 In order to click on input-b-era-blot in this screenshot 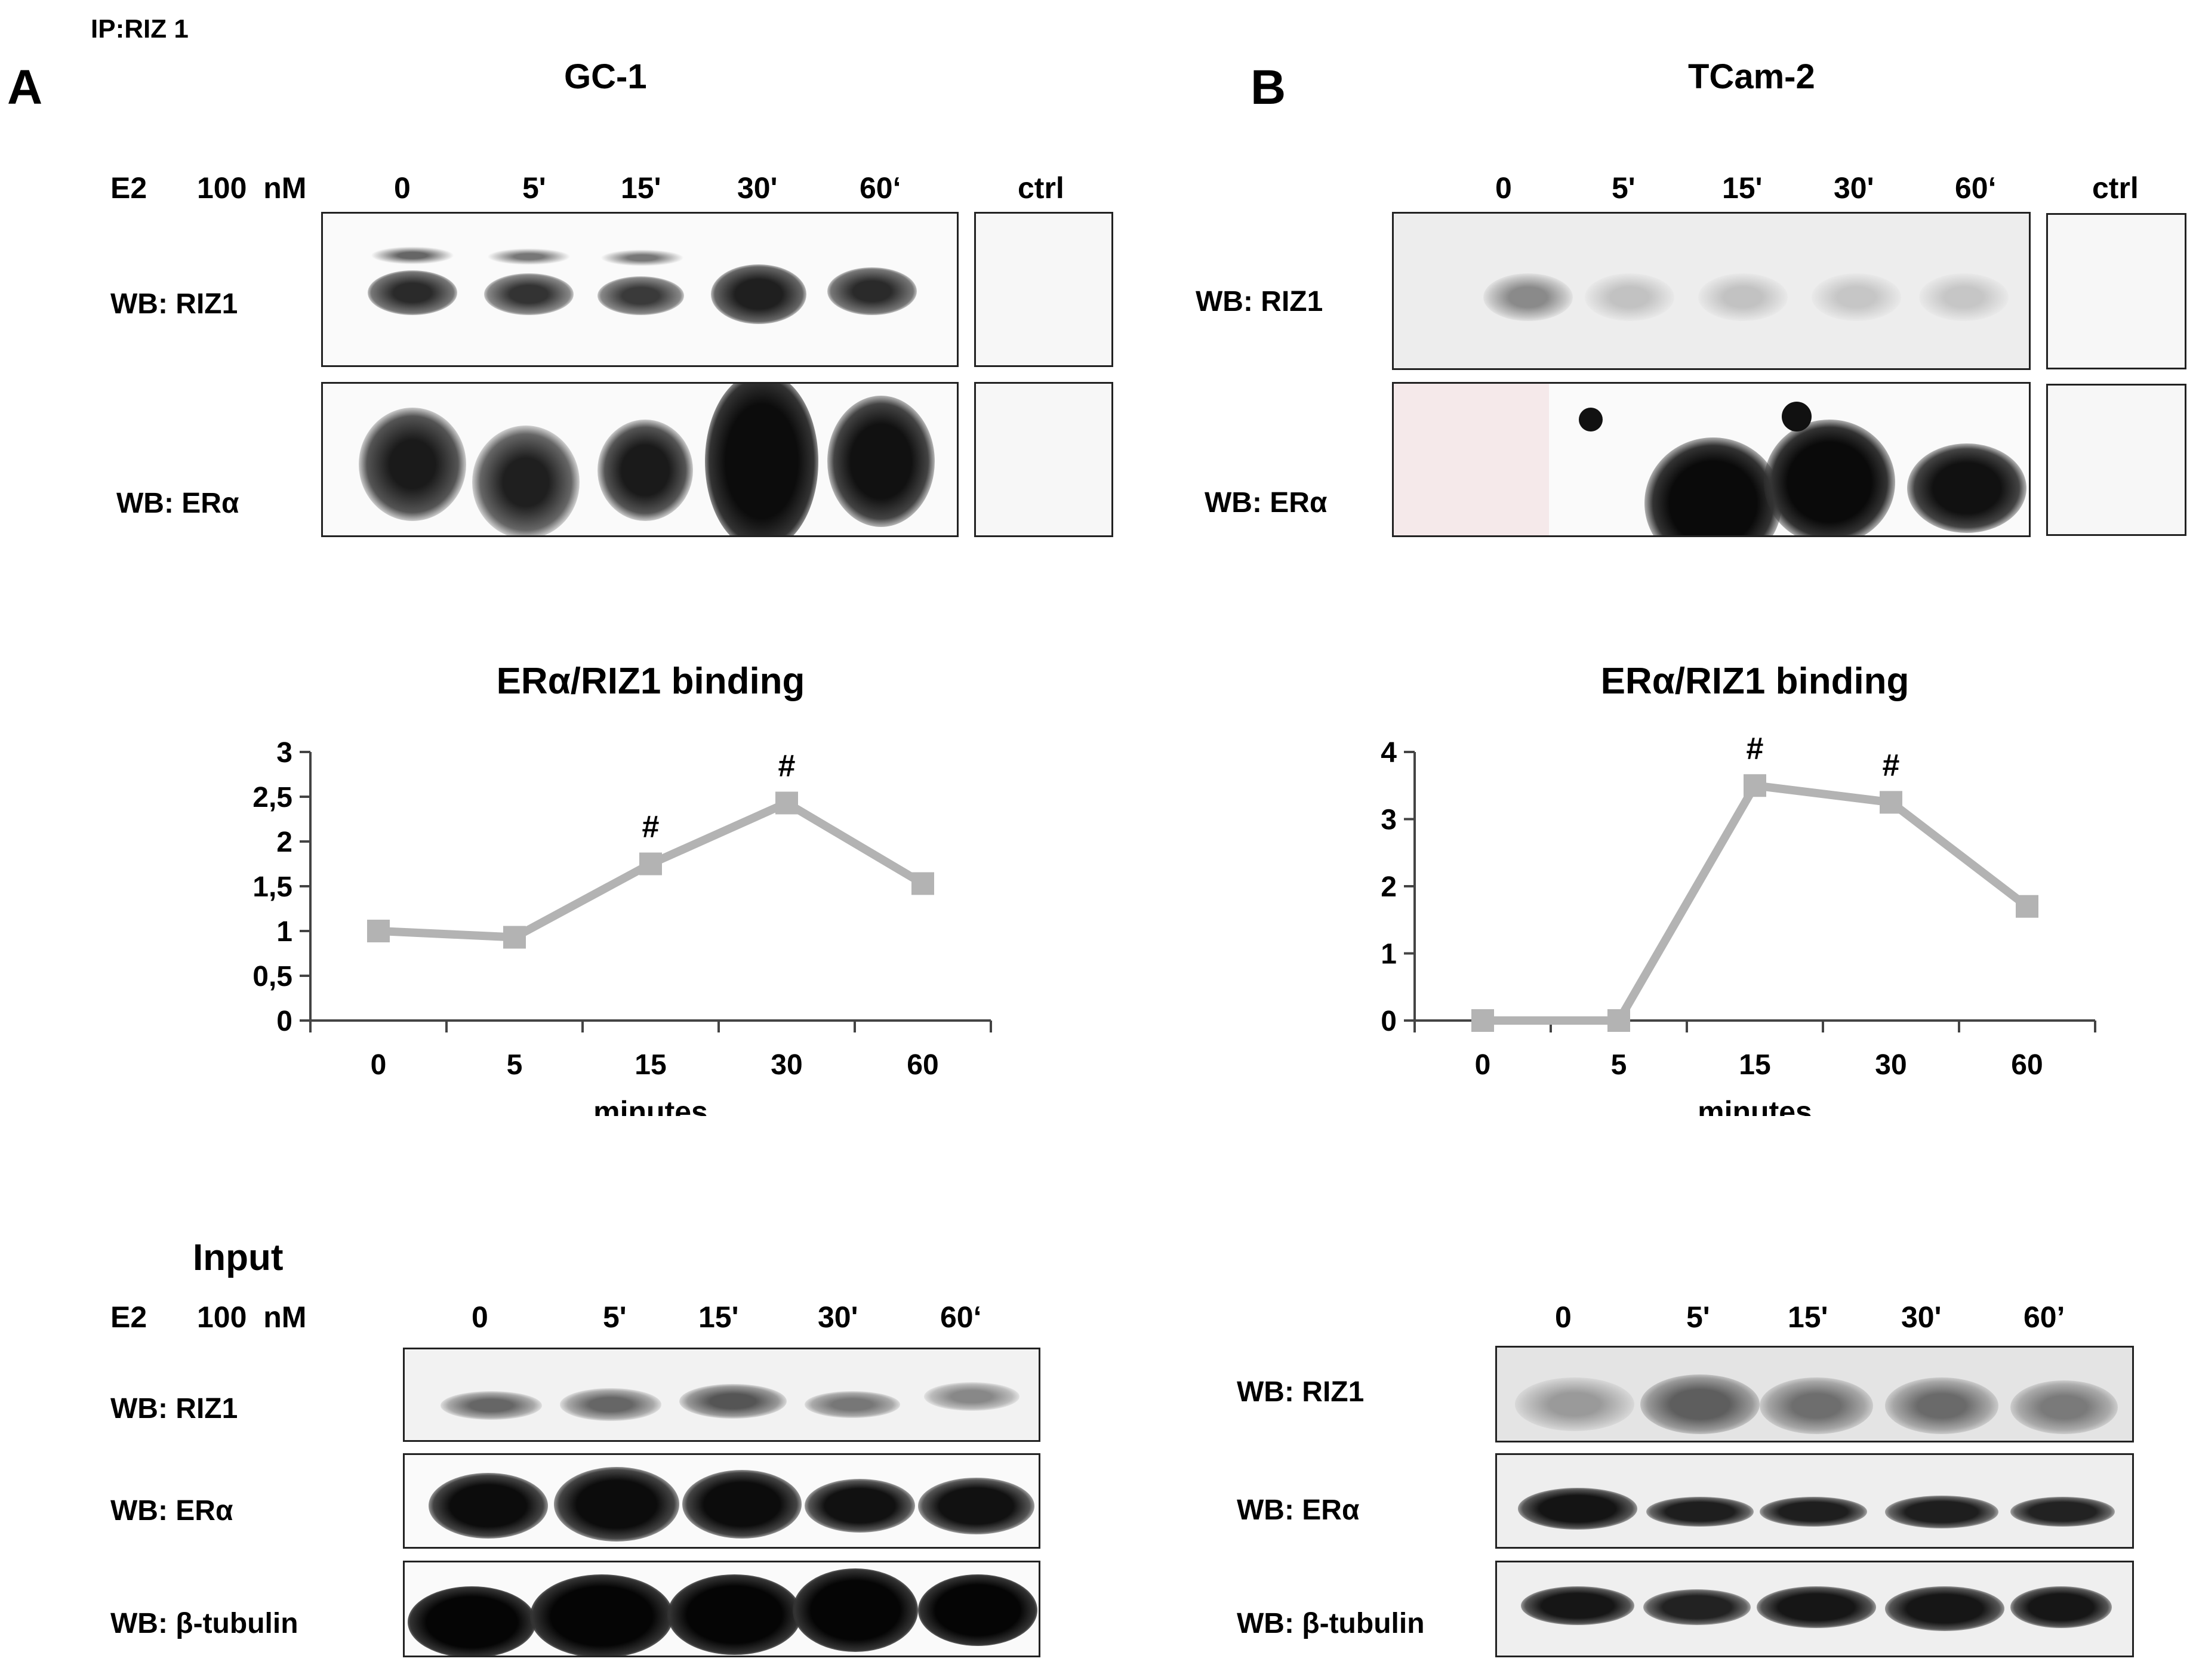, I will do `click(1814, 1501)`.